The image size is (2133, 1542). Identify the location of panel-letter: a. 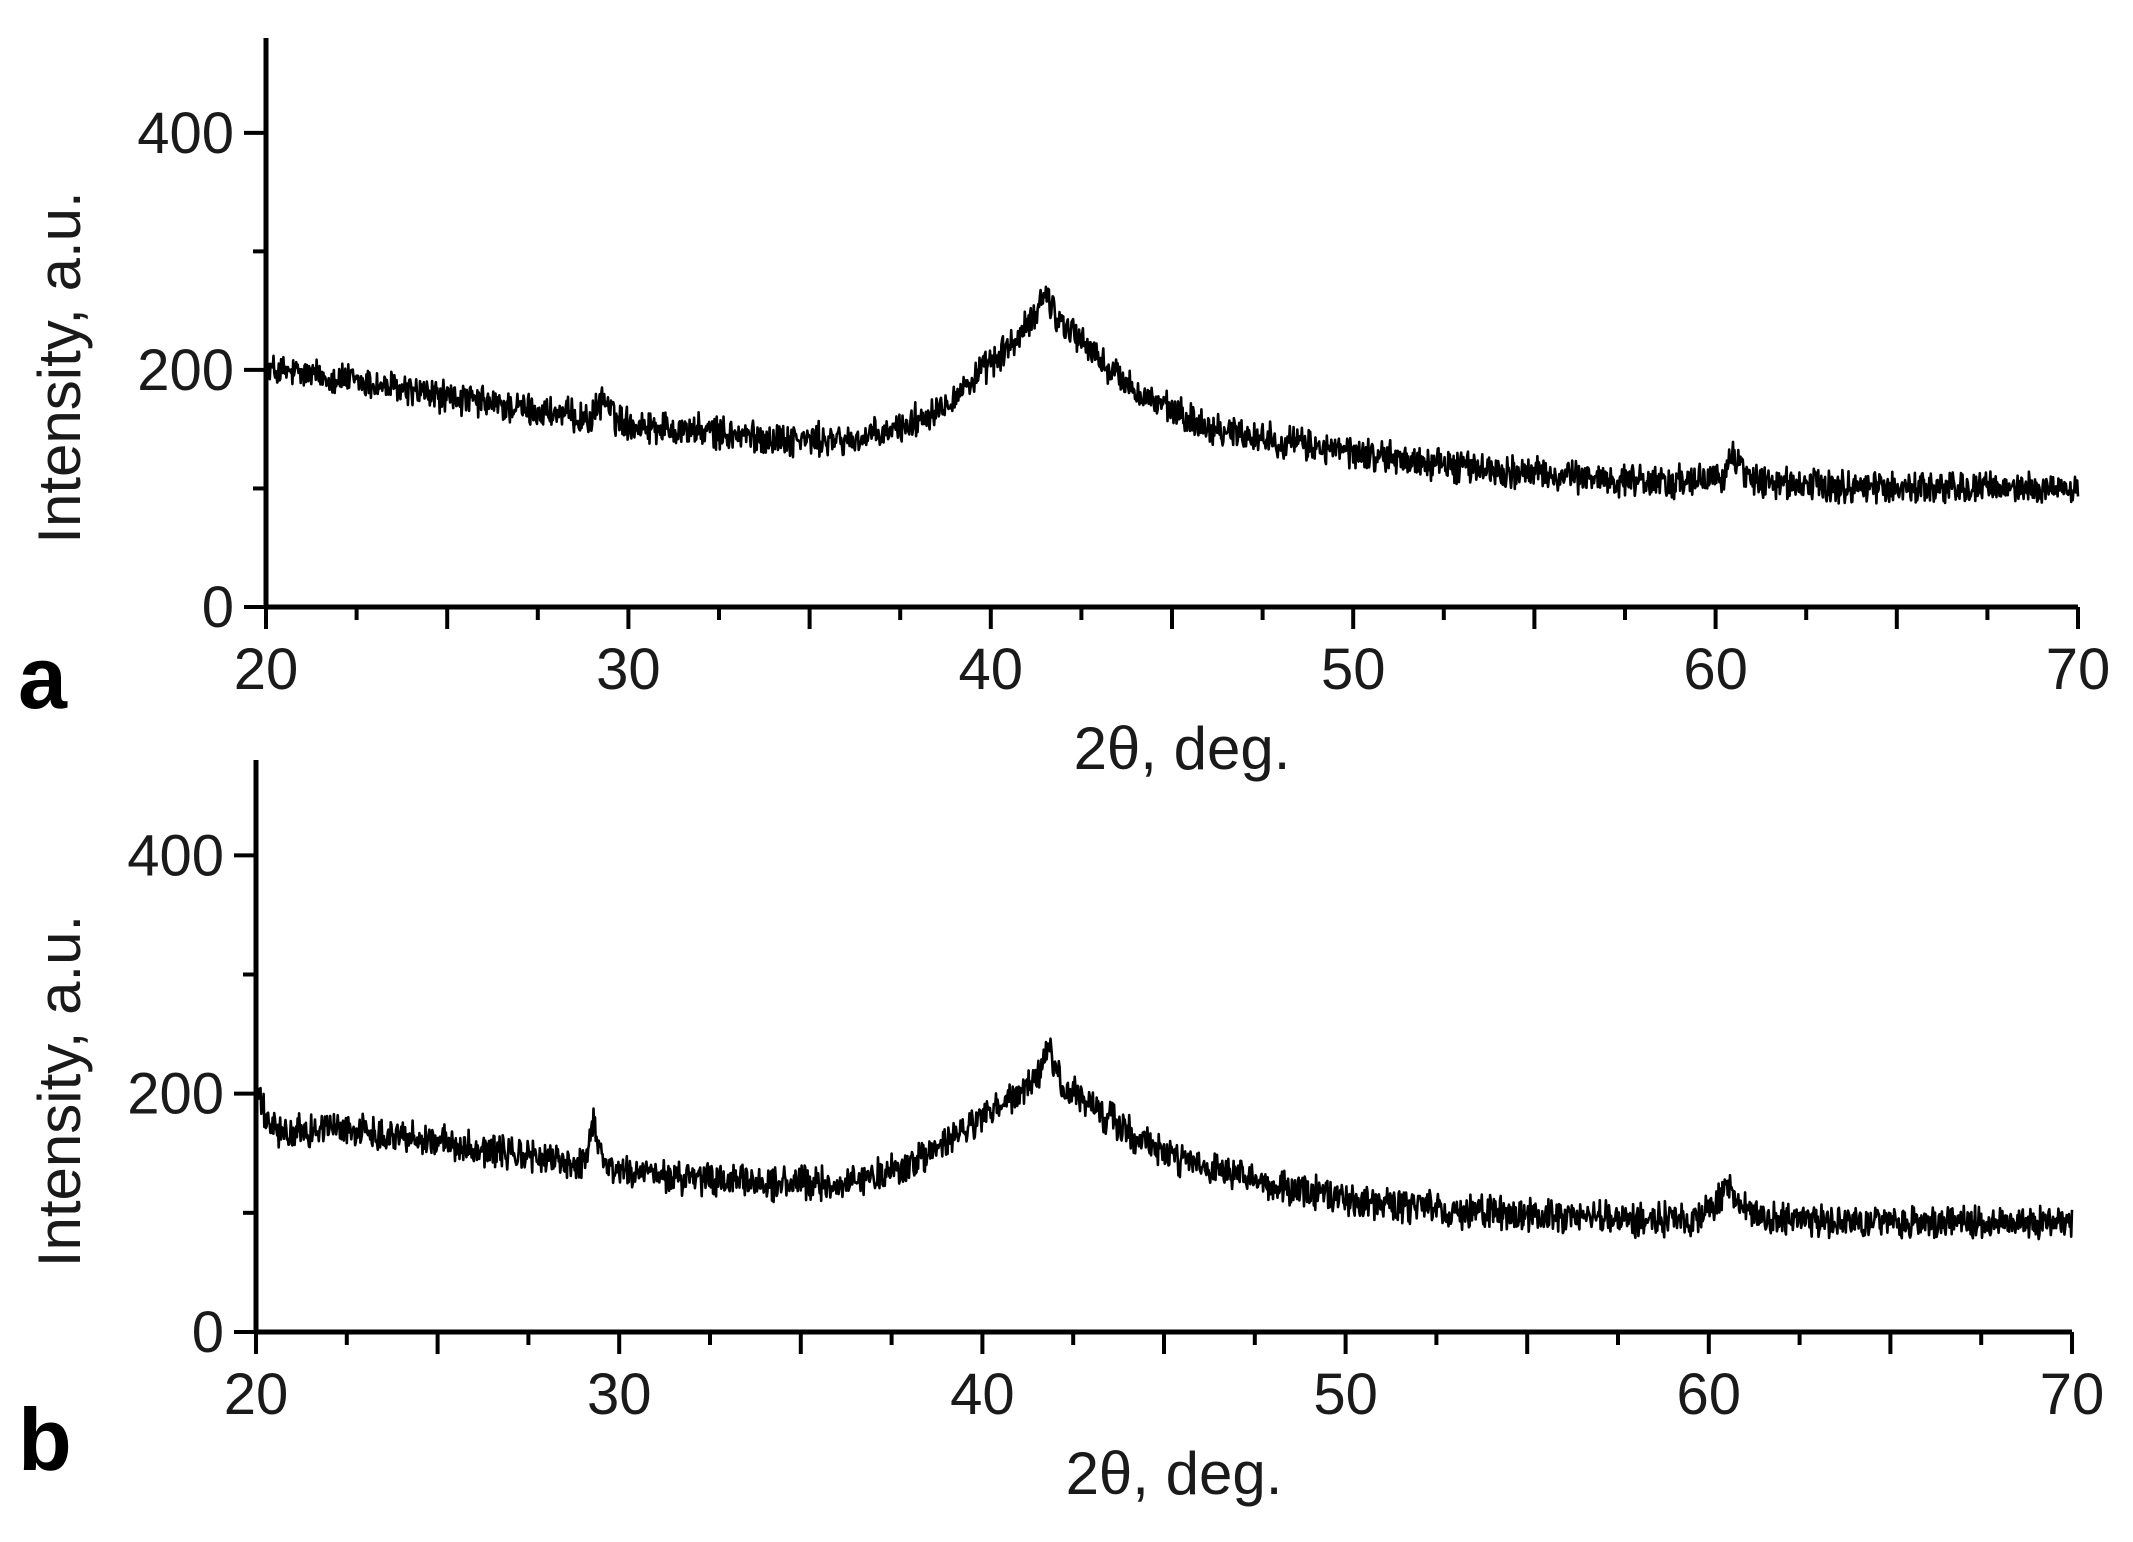
(43, 677).